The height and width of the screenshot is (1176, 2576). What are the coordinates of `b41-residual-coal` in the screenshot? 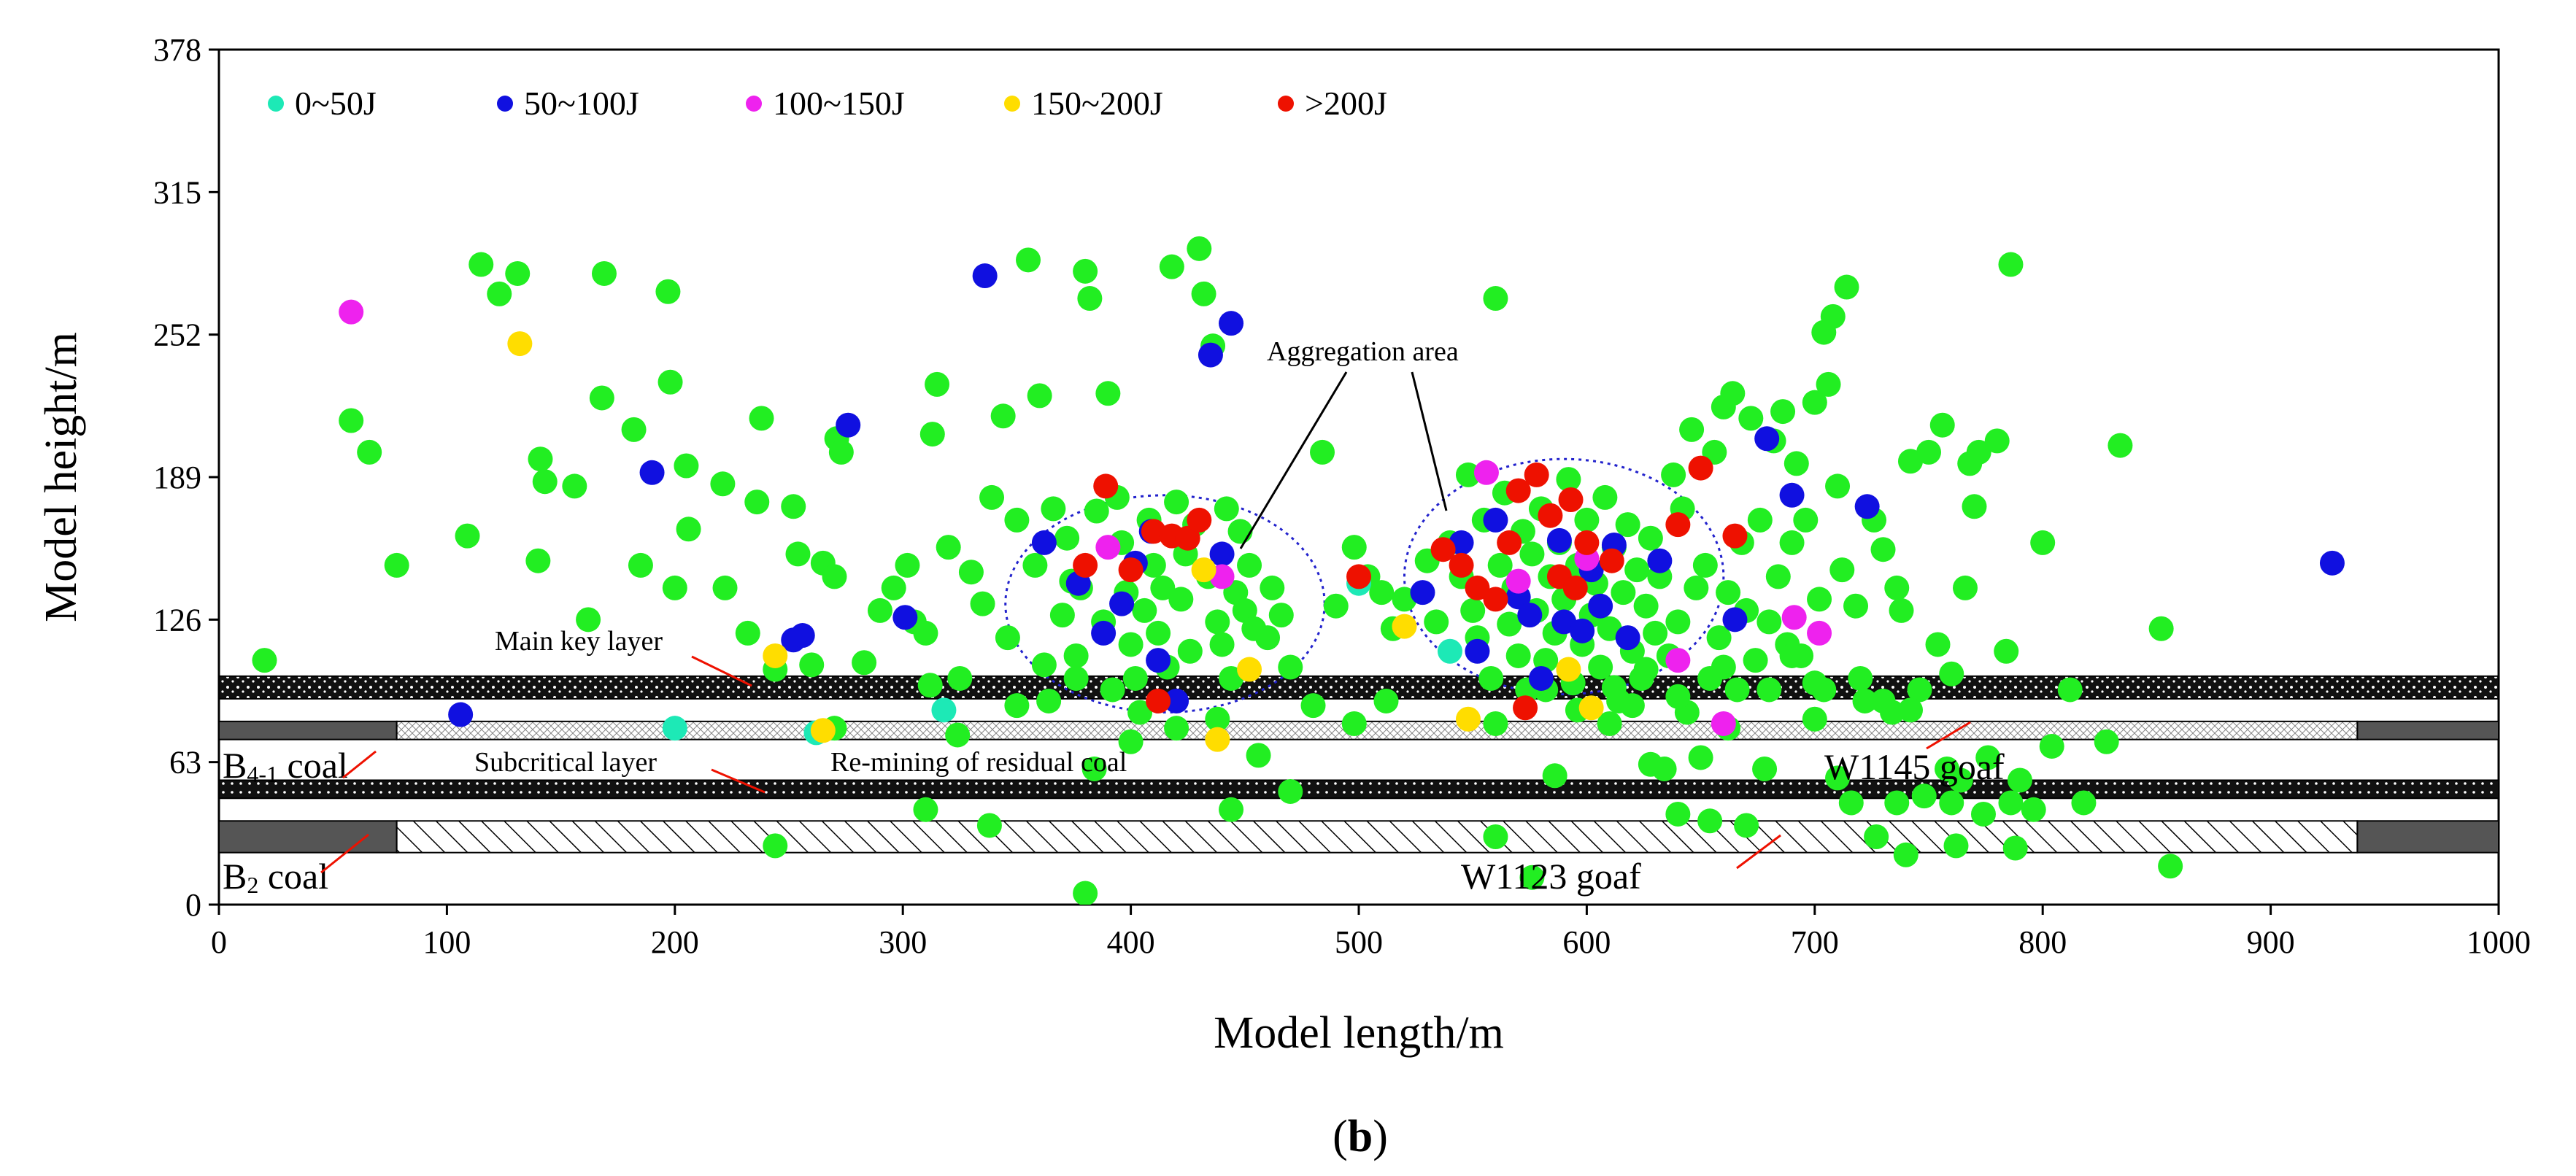 It's located at (1377, 730).